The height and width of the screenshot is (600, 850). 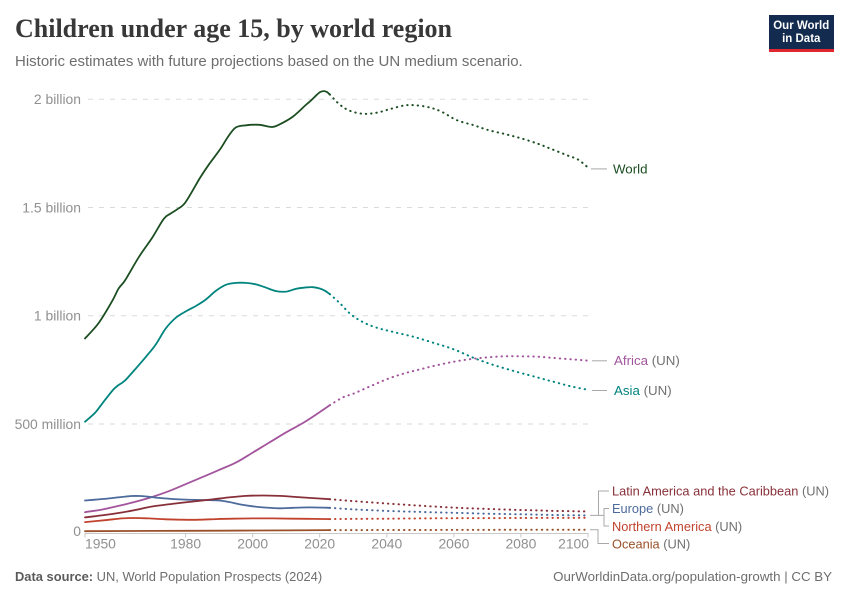 What do you see at coordinates (573, 544) in the screenshot?
I see `svg-text: 2100` at bounding box center [573, 544].